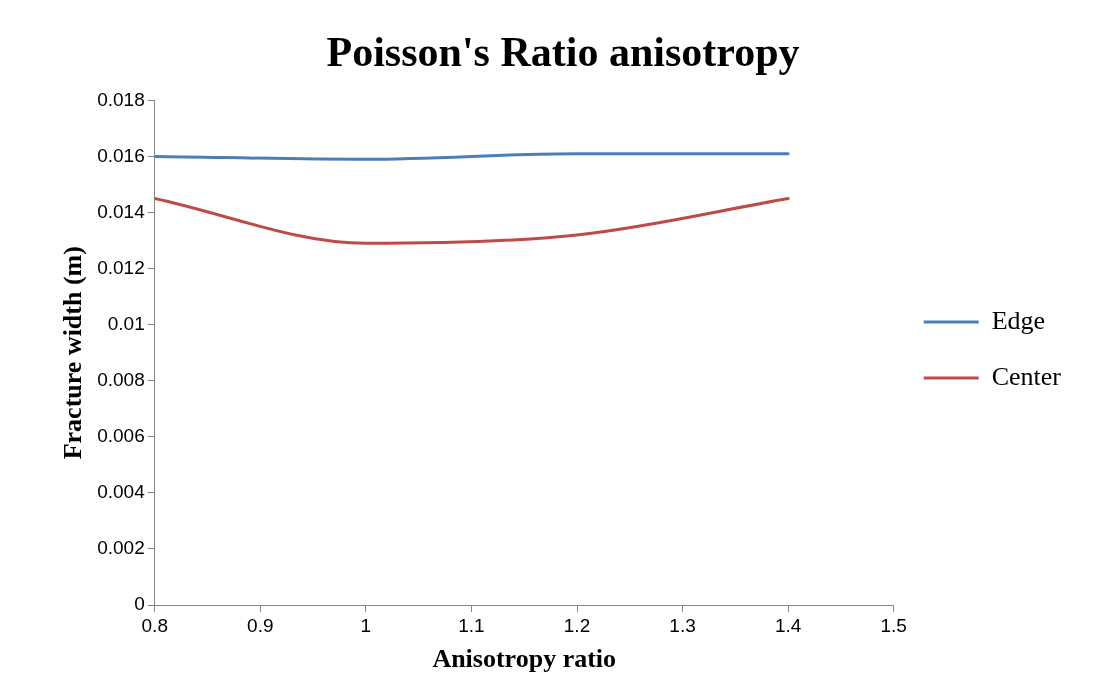 This screenshot has height=685, width=1096. What do you see at coordinates (1026, 376) in the screenshot?
I see `legend-label: Center` at bounding box center [1026, 376].